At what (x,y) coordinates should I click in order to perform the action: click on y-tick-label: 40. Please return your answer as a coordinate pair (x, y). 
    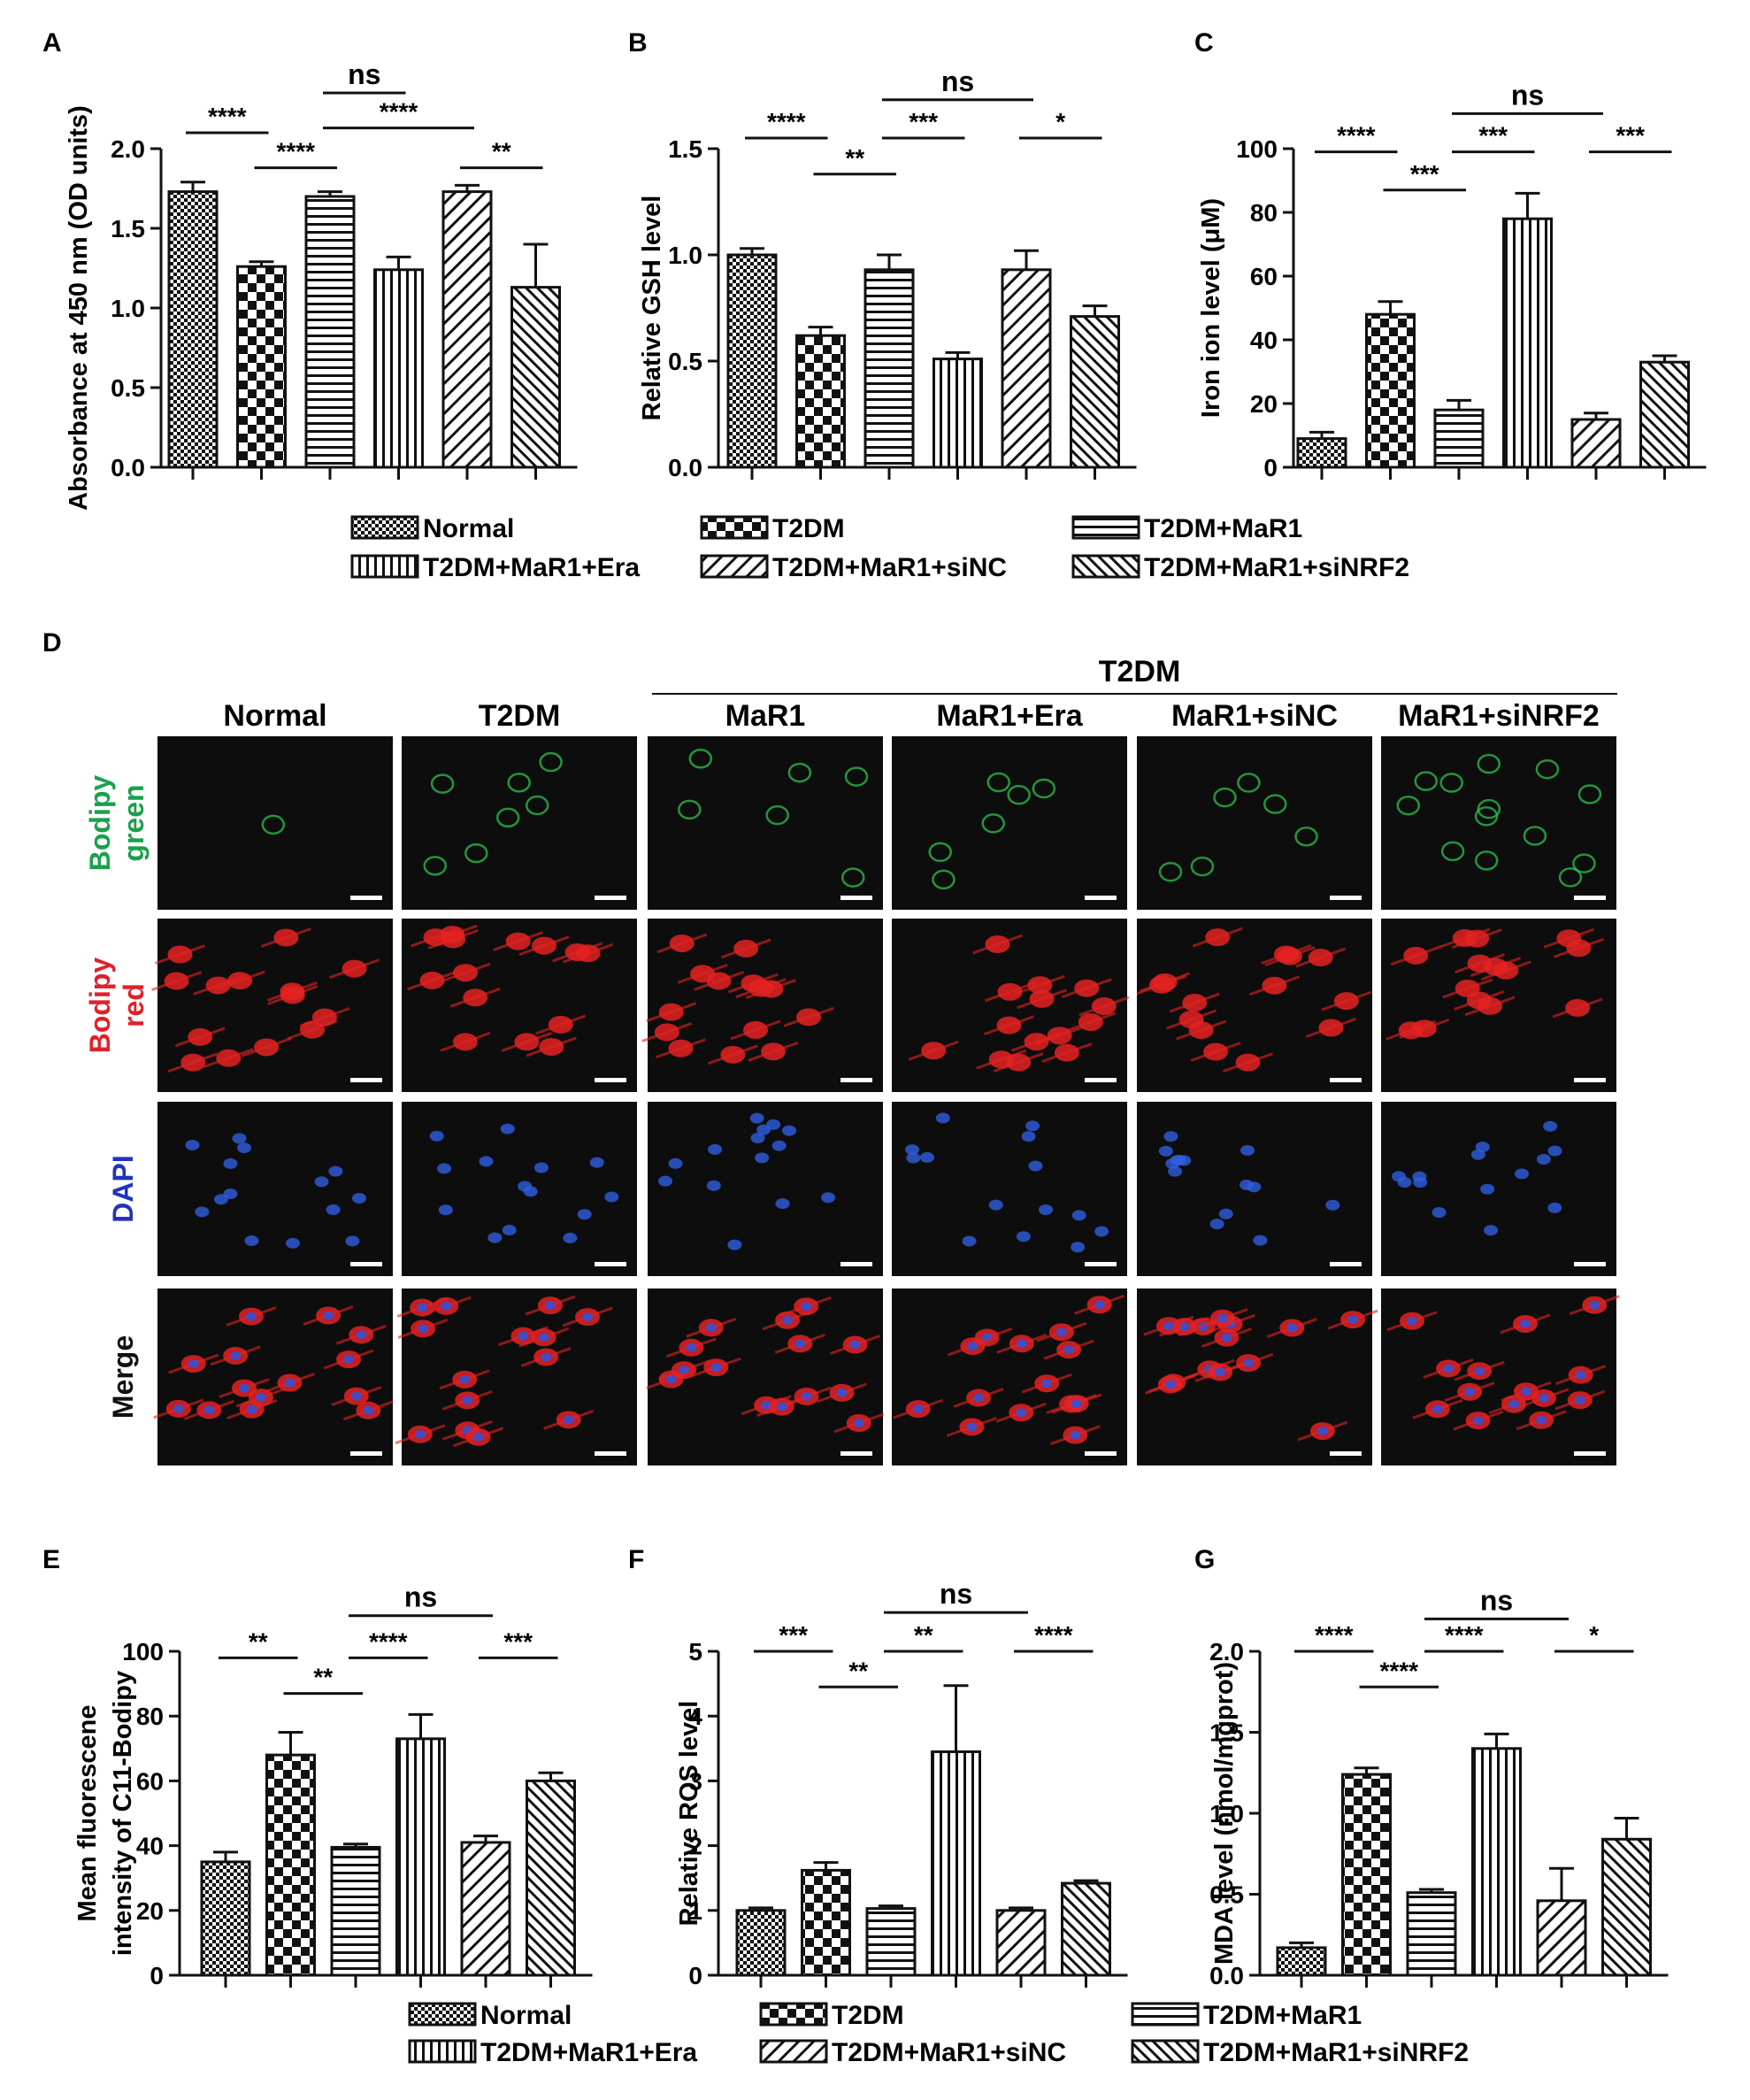
    Looking at the image, I should click on (1264, 340).